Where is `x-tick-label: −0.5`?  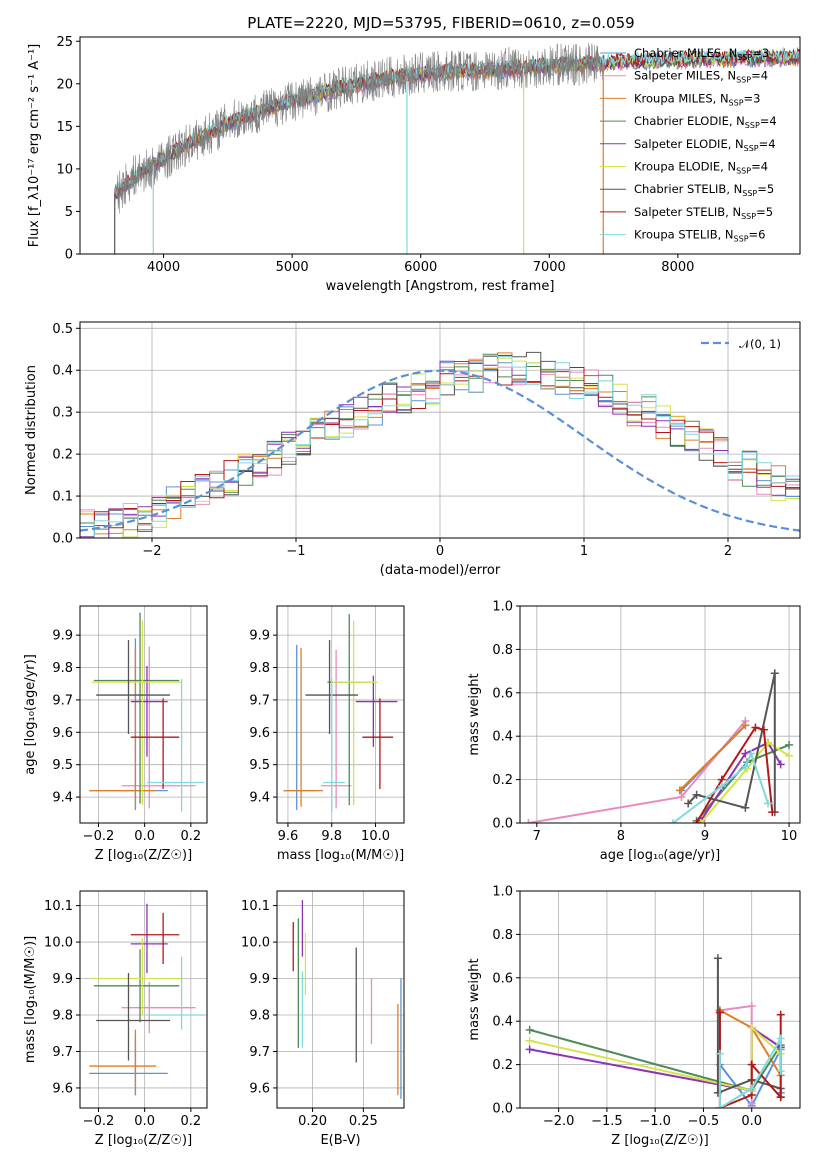 x-tick-label: −0.5 is located at coordinates (704, 1121).